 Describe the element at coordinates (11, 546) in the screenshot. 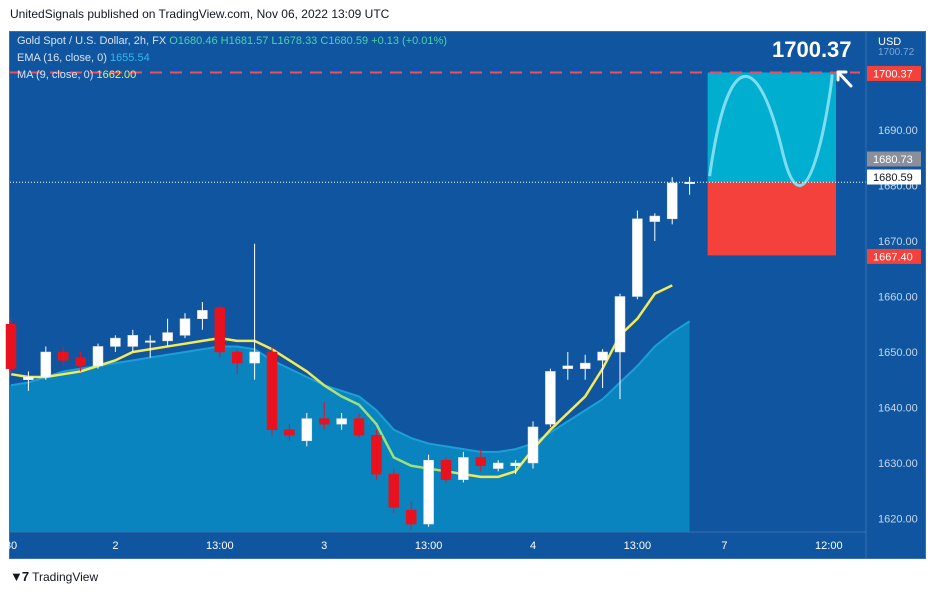

I see `x-tick-label: 30` at that location.